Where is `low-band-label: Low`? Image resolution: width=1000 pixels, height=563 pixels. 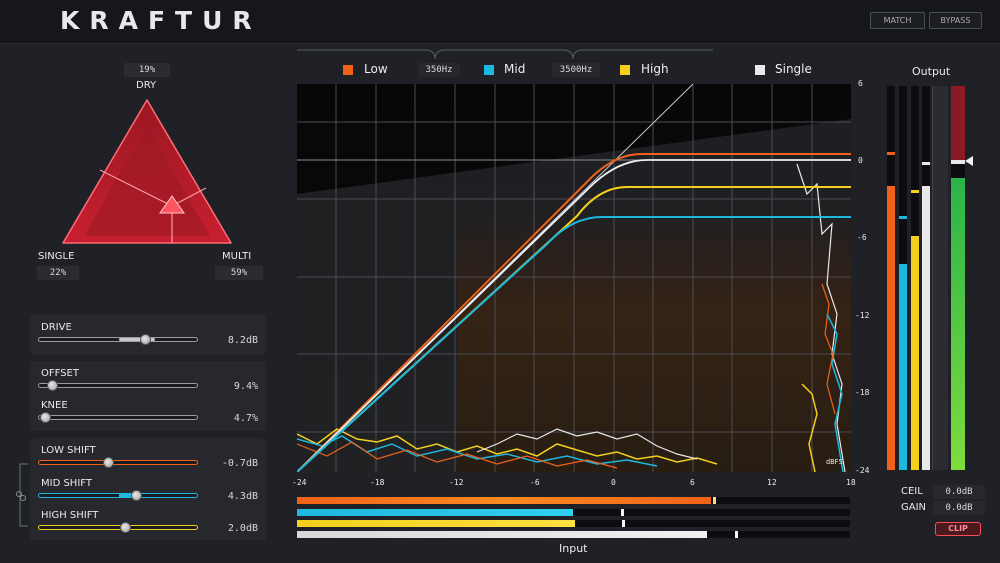
low-band-label: Low is located at coordinates (376, 69).